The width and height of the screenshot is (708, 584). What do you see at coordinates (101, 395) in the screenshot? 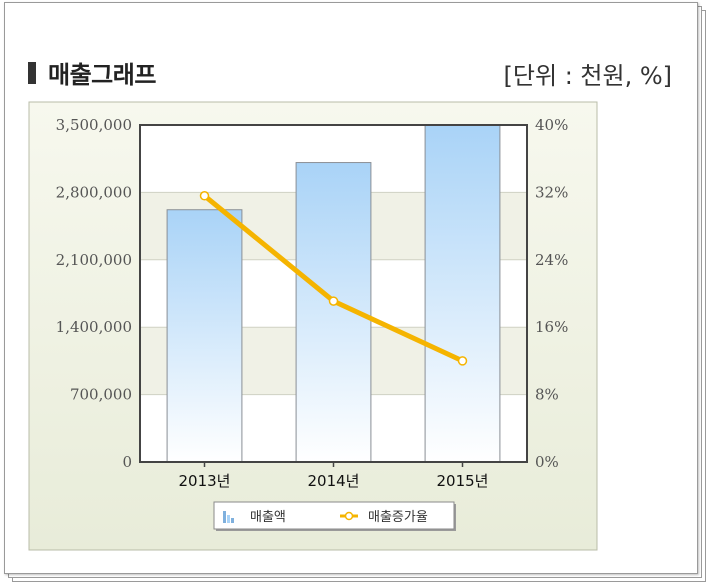
I see `left-tick-label: 700,000` at bounding box center [101, 395].